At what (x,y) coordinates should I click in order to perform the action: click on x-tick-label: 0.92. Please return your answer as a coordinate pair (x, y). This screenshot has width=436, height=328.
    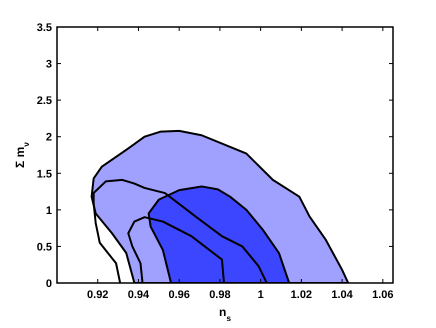
    Looking at the image, I should click on (97, 295).